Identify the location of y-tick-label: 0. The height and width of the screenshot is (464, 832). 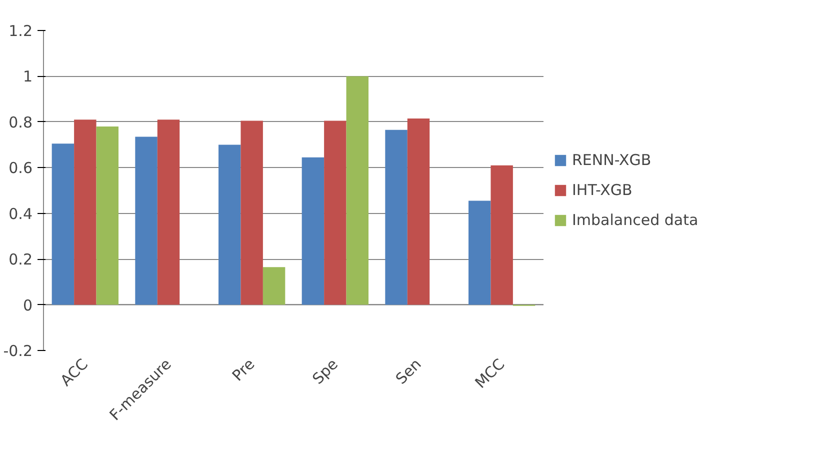
(27, 305).